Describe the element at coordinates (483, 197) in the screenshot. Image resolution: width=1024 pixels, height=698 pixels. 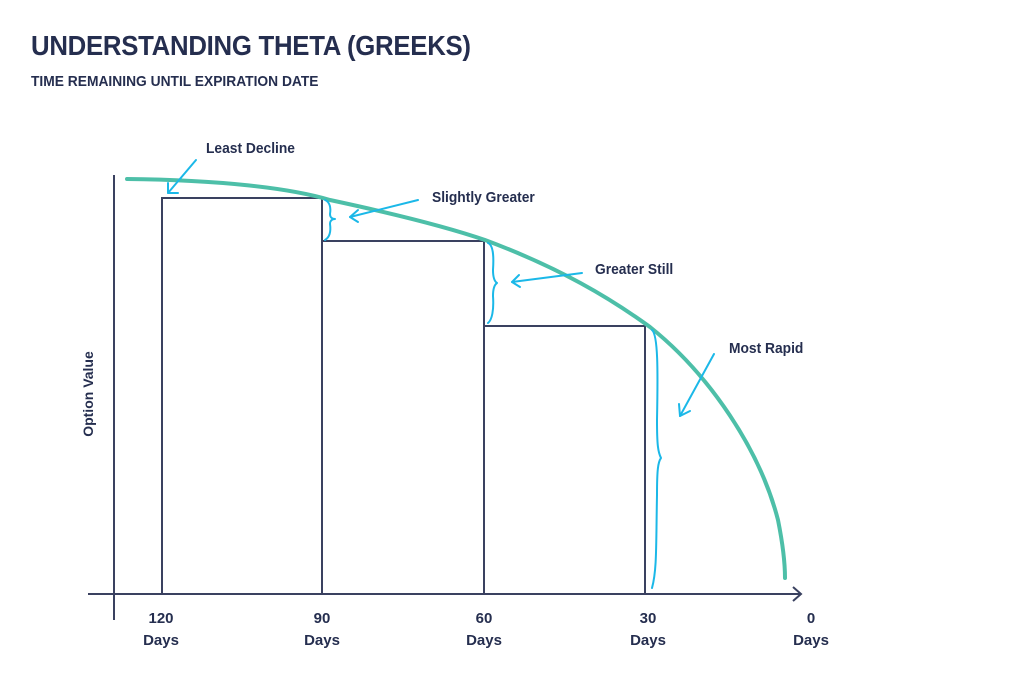
I see `annotation-slightly-greater: Slightly Greater` at that location.